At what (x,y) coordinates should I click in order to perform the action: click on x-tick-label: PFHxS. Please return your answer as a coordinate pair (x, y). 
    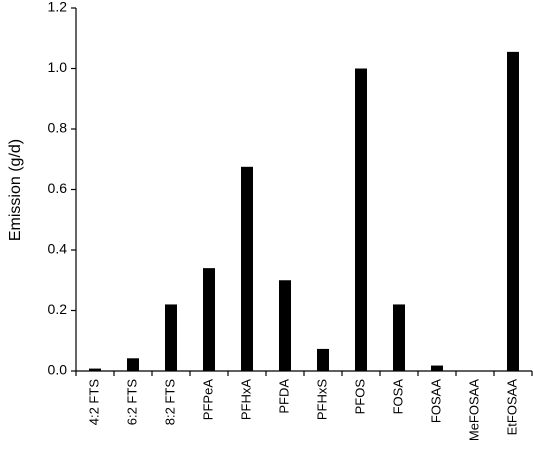
    Looking at the image, I should click on (321, 400).